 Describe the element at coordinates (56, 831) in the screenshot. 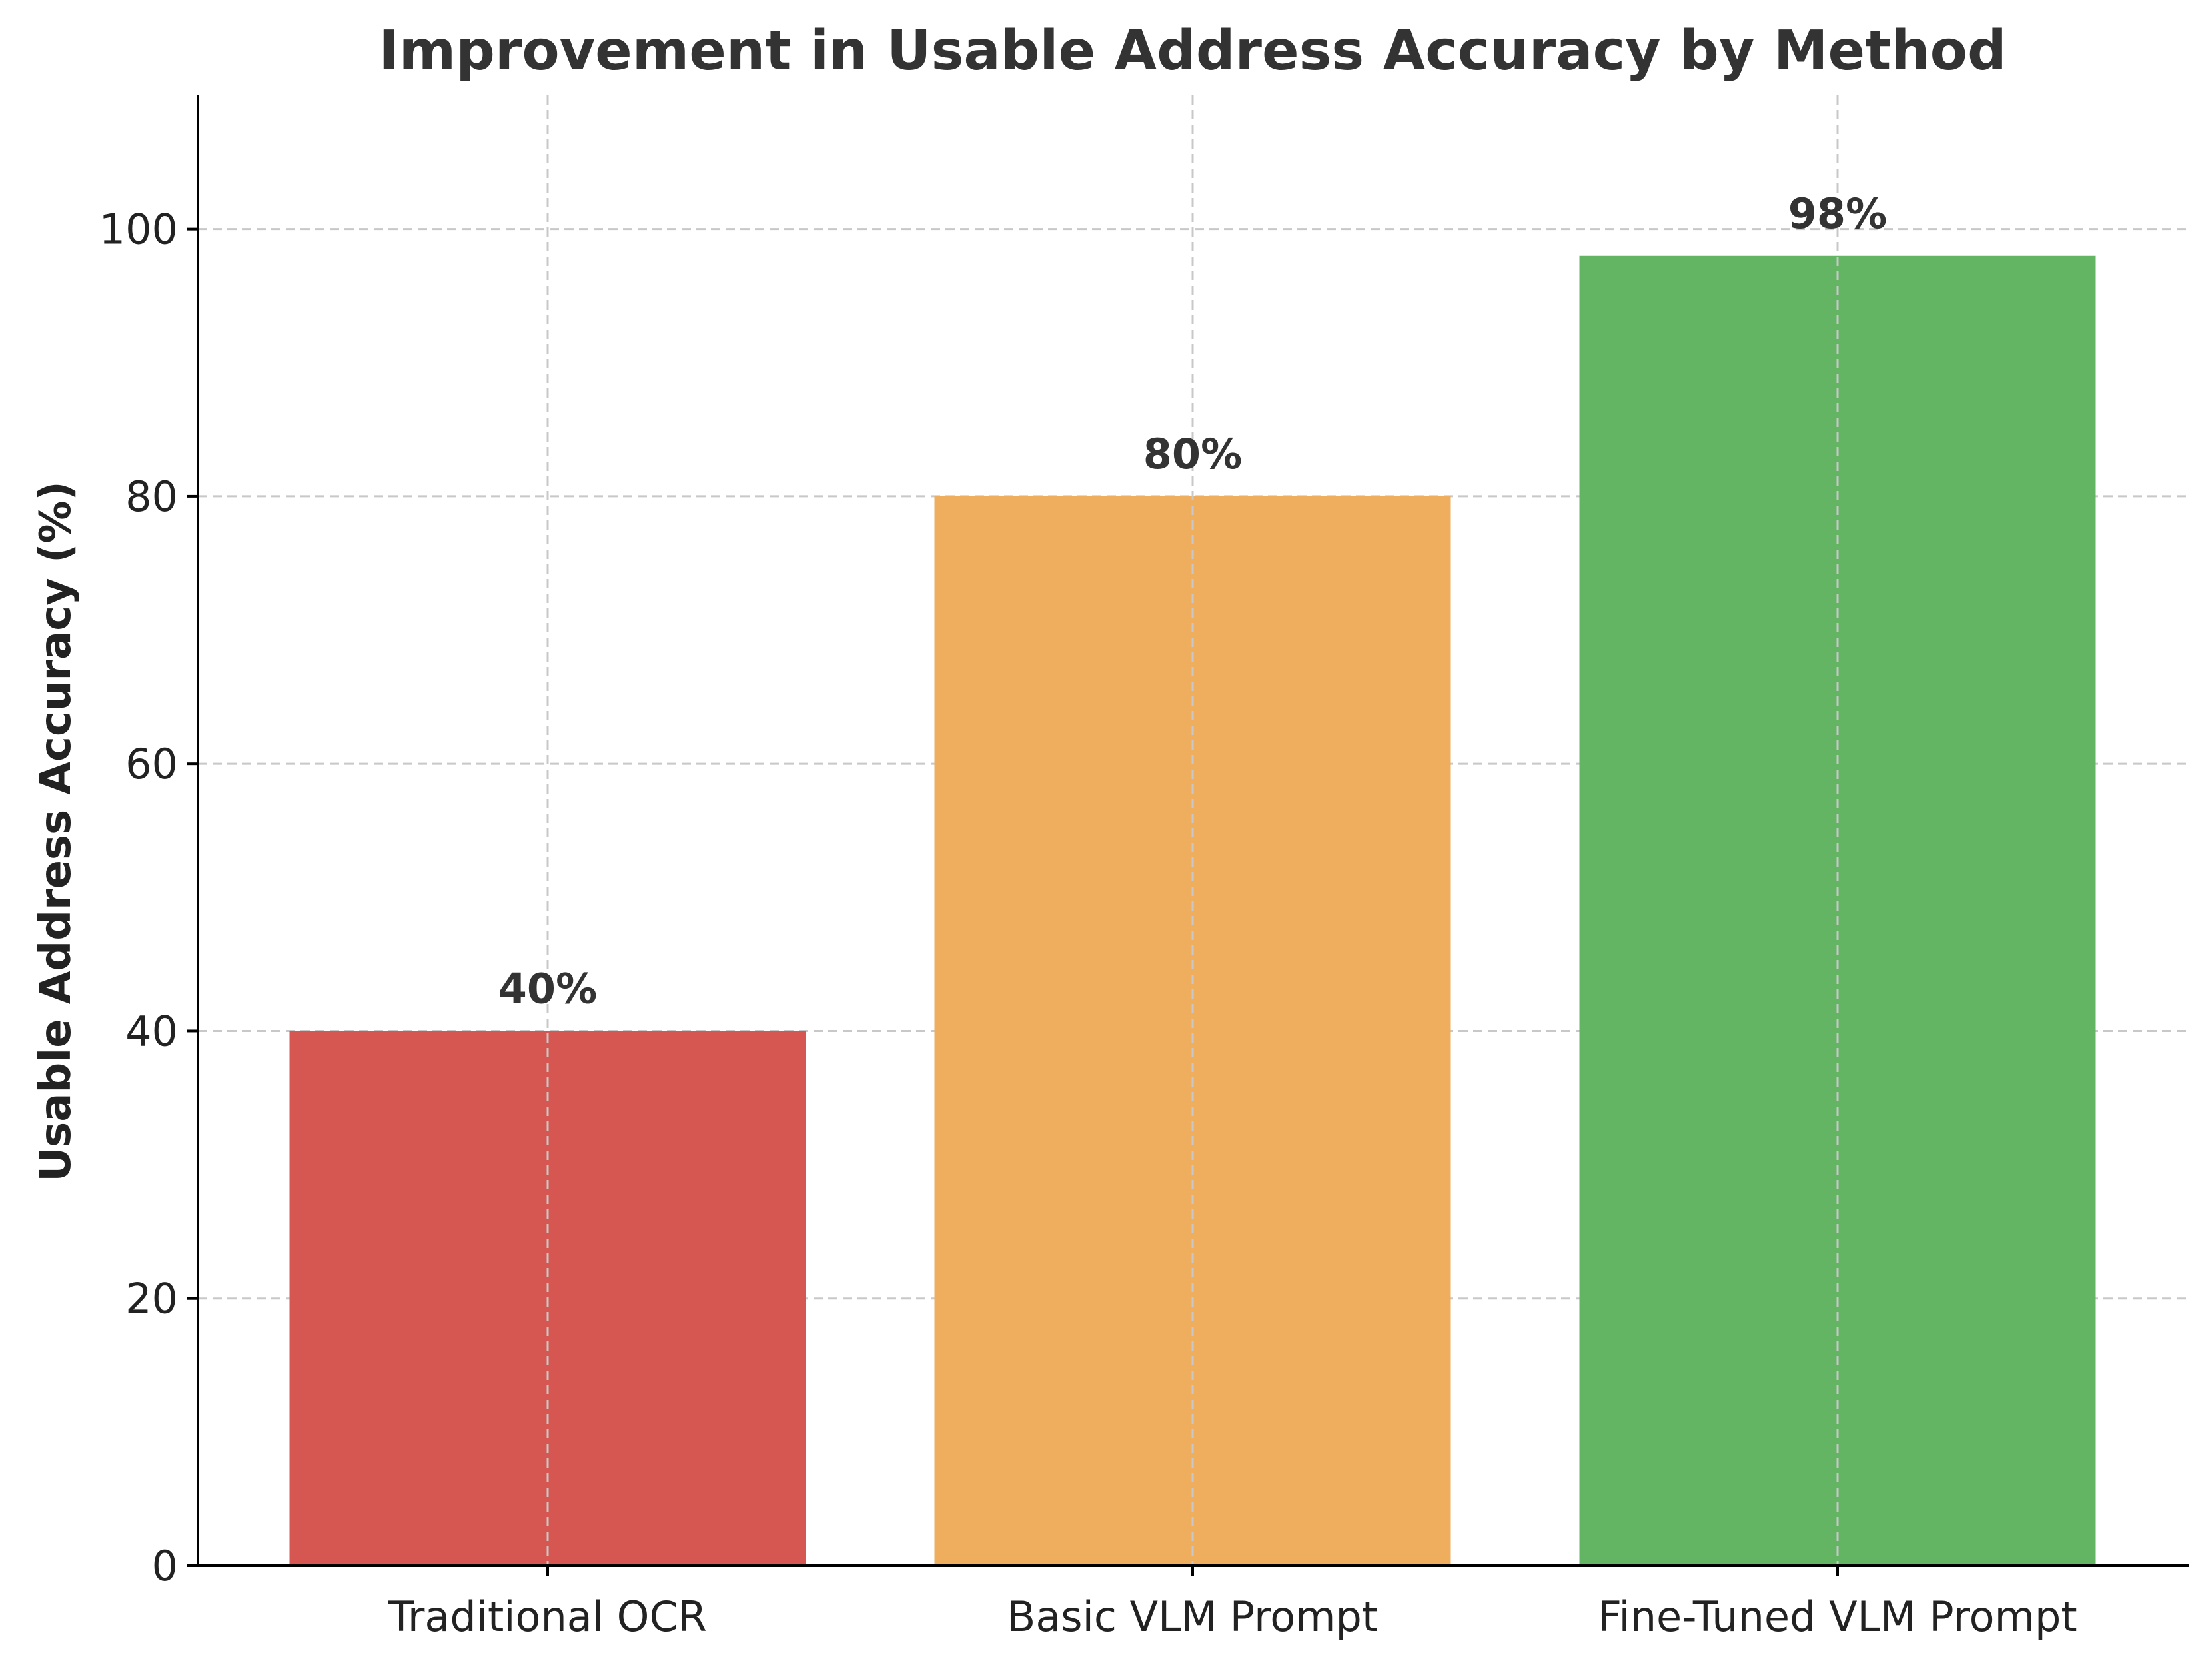

I see `y-axis-label: Usable Address Accuracy (%)` at that location.